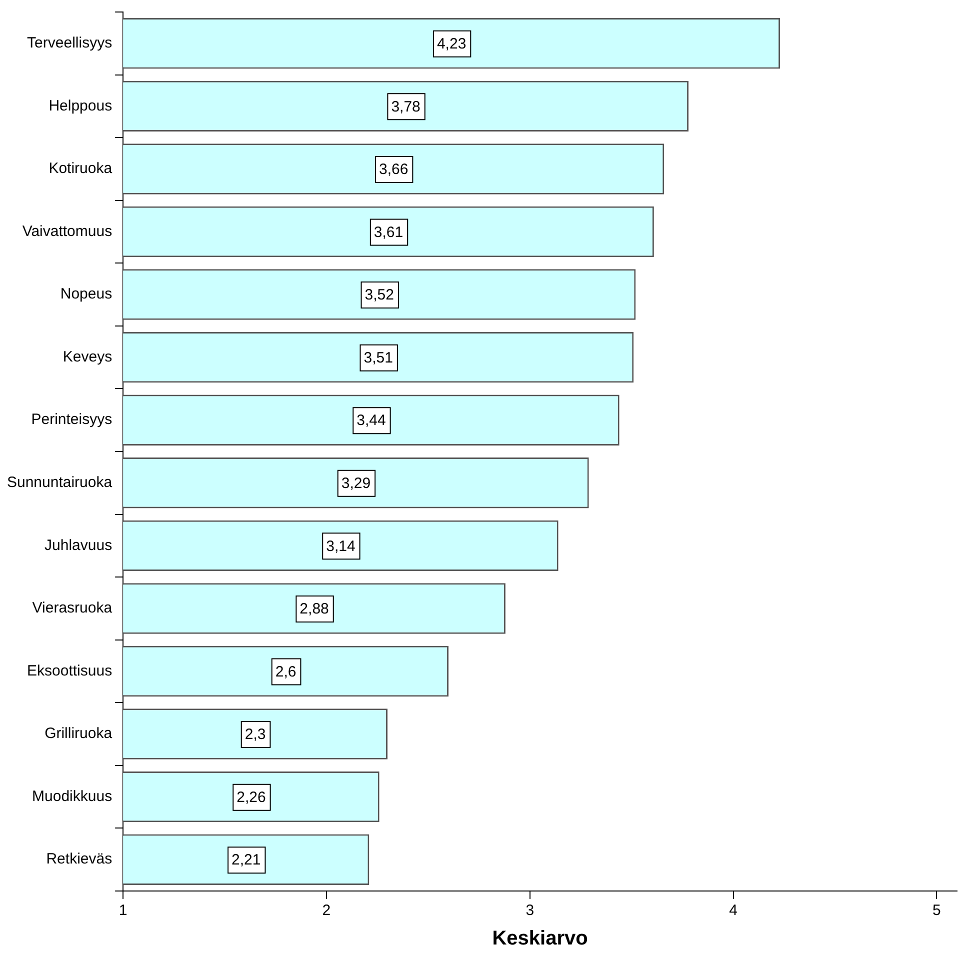 This screenshot has width=965, height=959. Describe the element at coordinates (67, 231) in the screenshot. I see `y-tick-label: Vaivattomuus` at that location.